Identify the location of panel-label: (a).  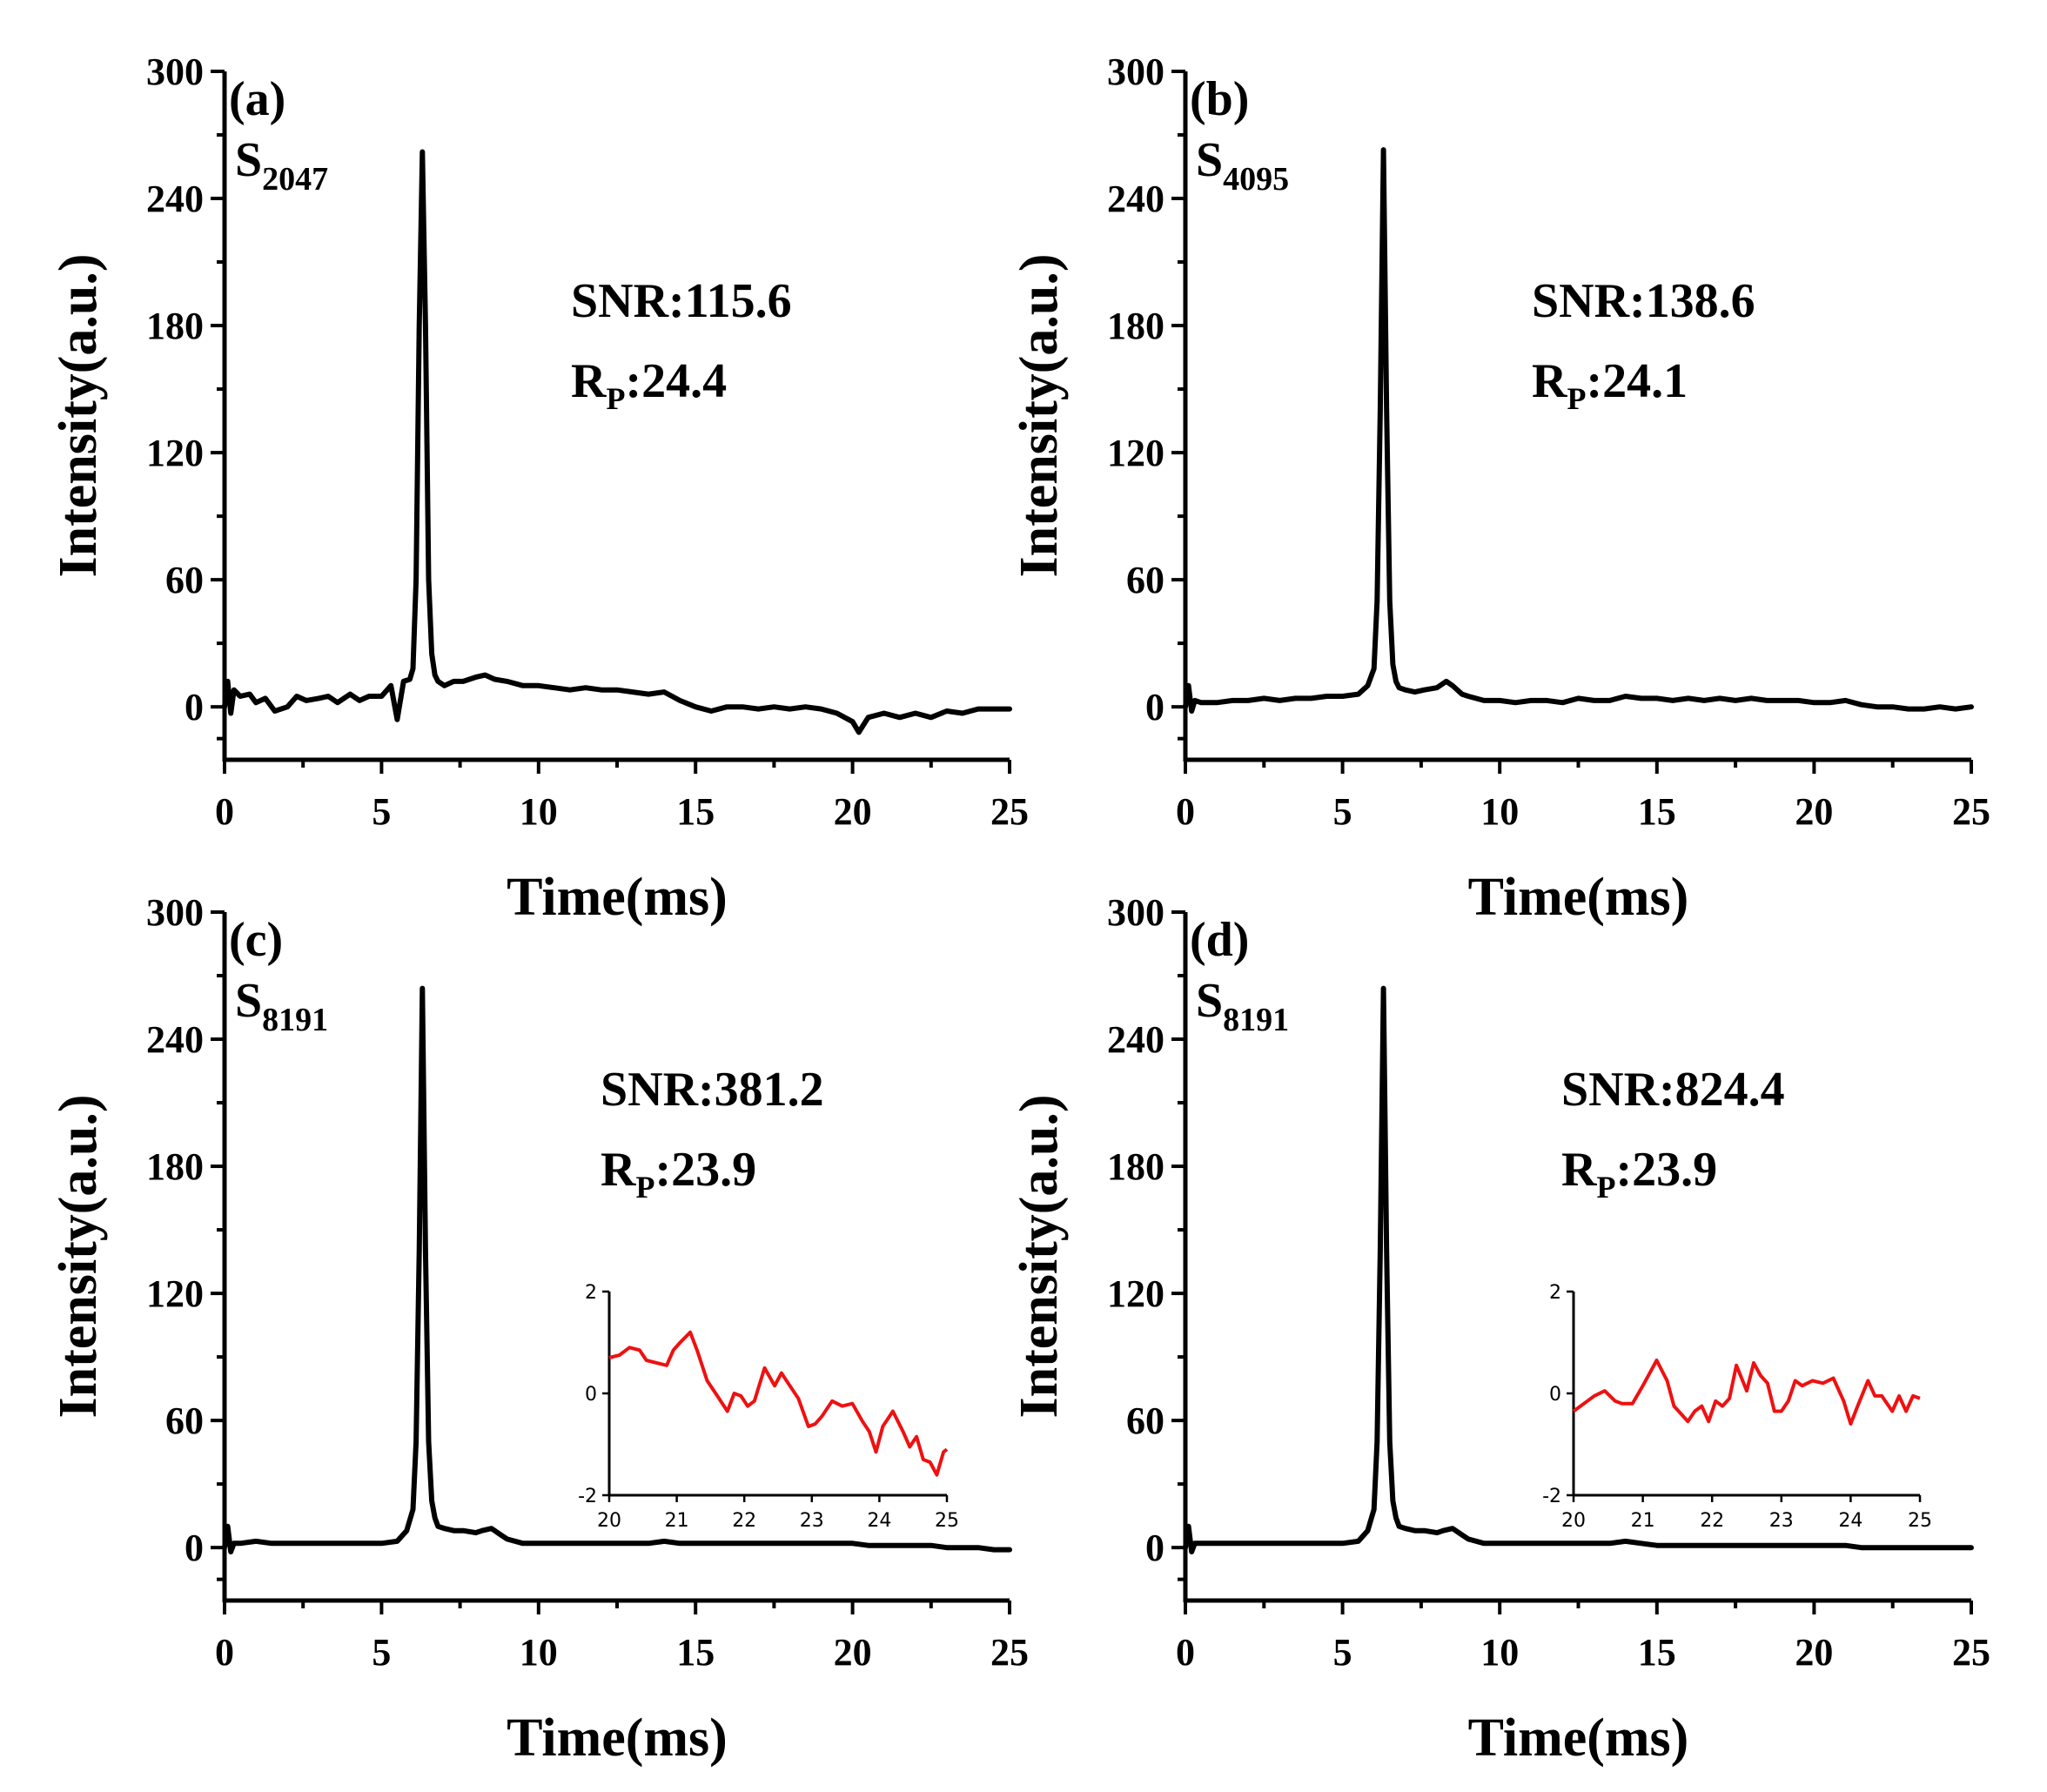
(257, 99).